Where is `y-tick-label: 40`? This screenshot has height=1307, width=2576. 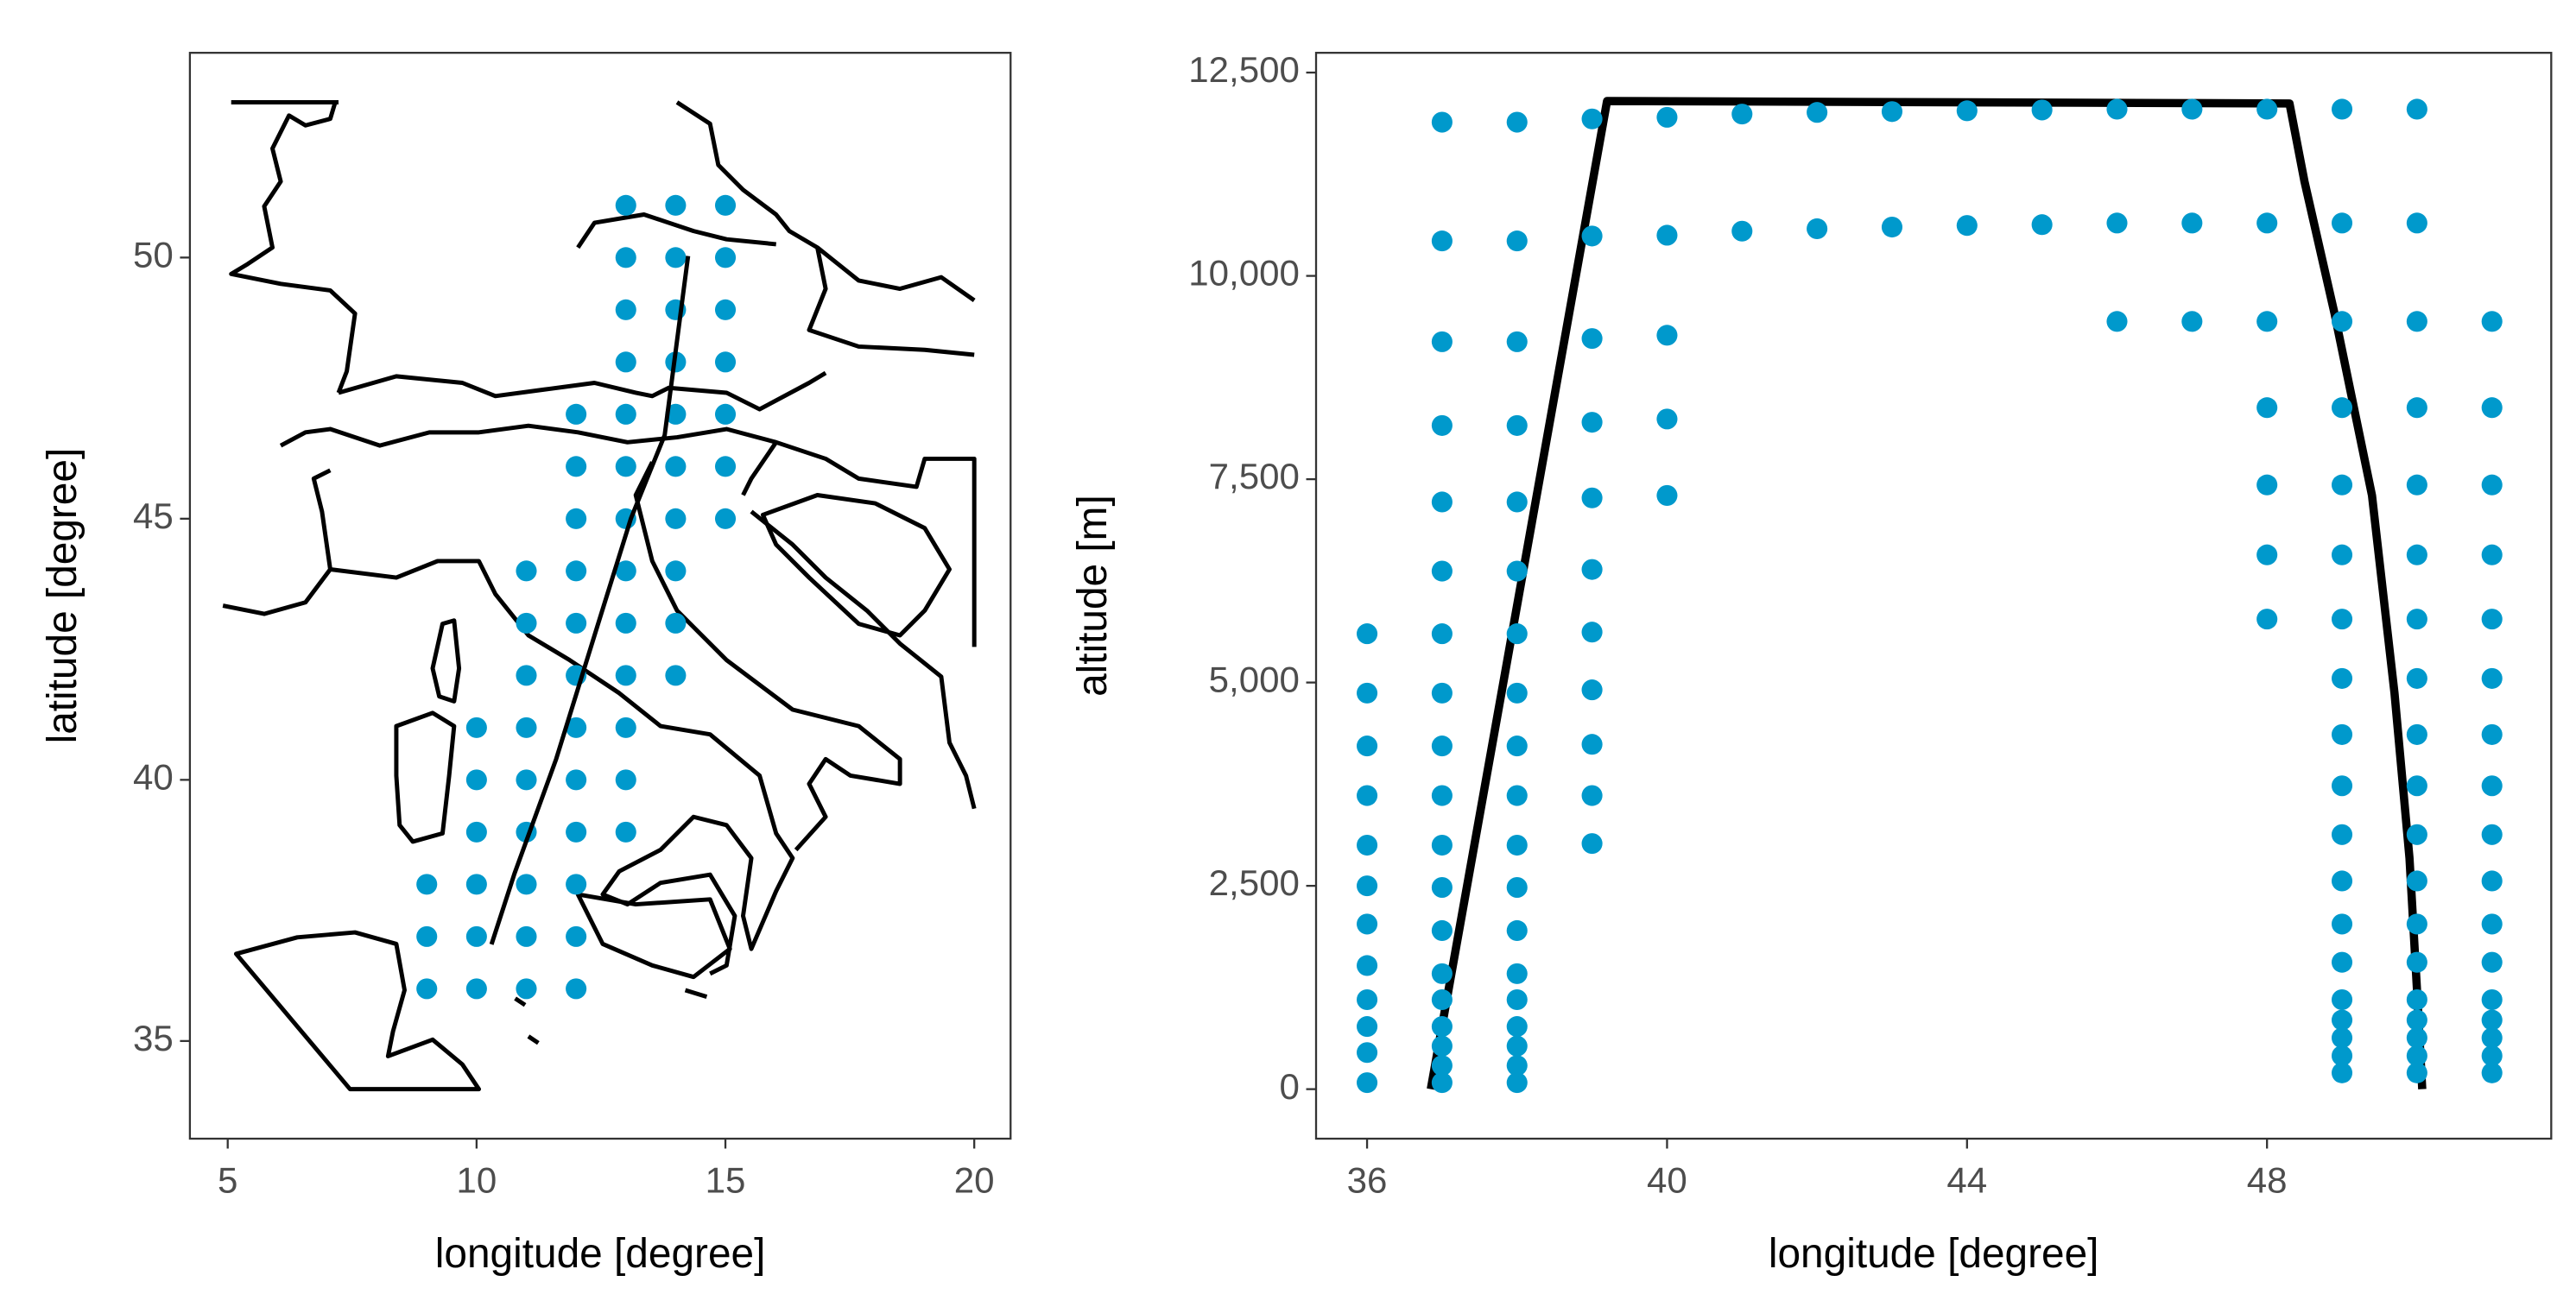 y-tick-label: 40 is located at coordinates (153, 776).